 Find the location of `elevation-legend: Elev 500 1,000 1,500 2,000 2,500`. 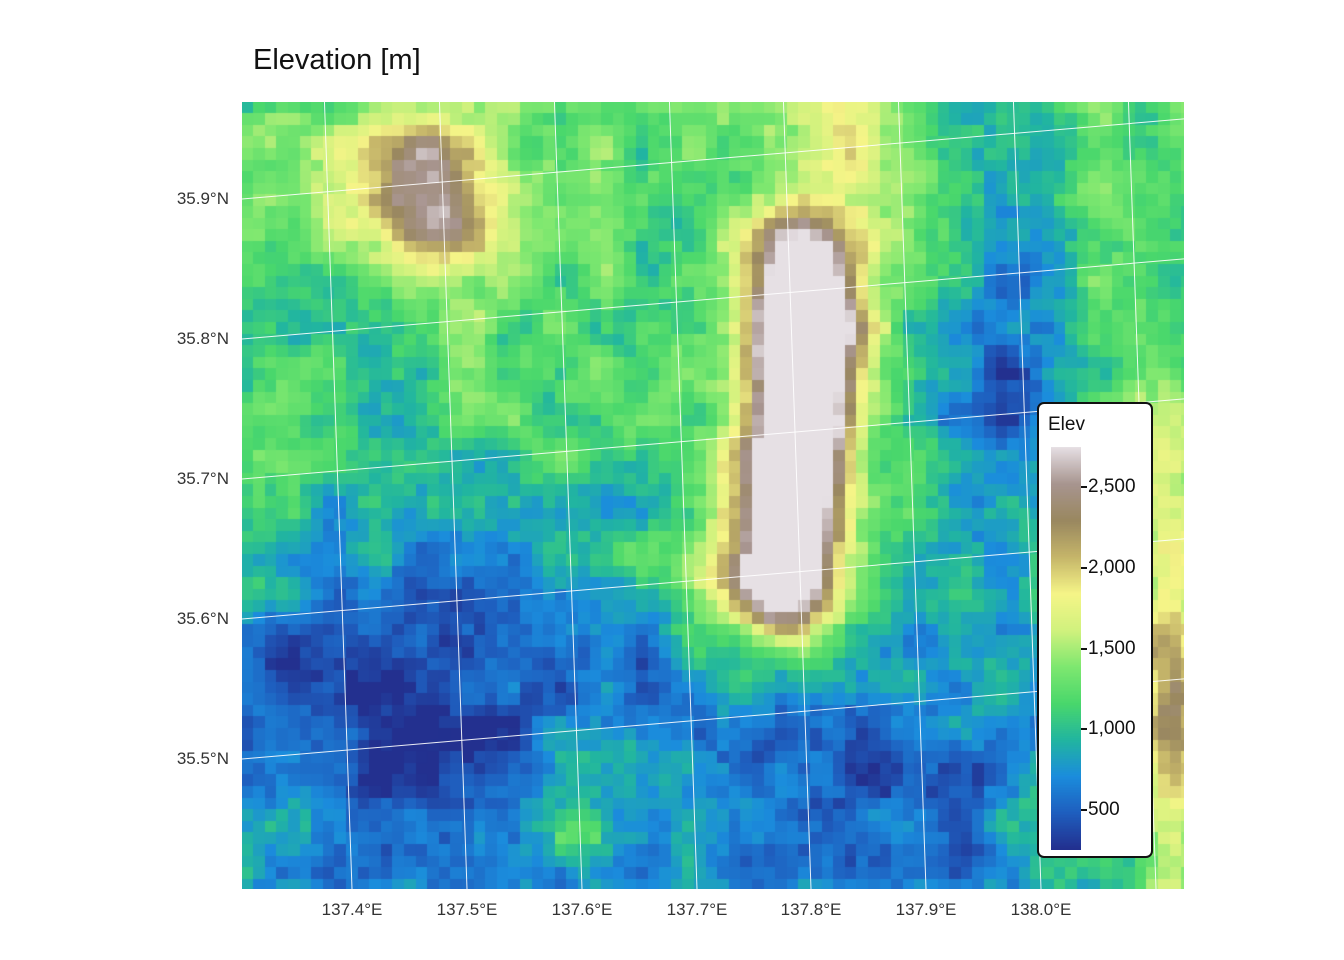

elevation-legend: Elev 500 1,000 1,500 2,000 2,500 is located at coordinates (1095, 630).